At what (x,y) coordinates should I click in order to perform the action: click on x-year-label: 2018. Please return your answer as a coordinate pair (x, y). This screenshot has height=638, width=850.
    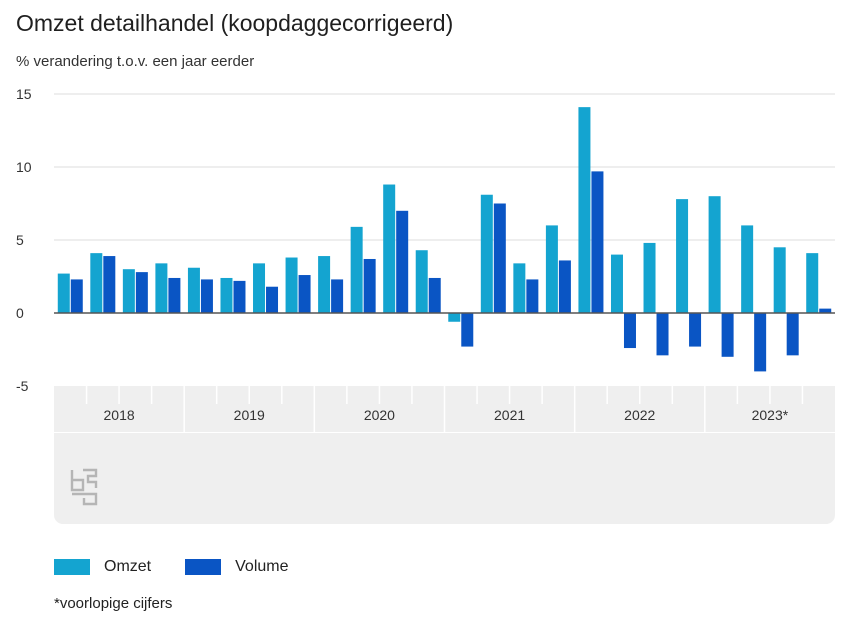
    Looking at the image, I should click on (119, 415).